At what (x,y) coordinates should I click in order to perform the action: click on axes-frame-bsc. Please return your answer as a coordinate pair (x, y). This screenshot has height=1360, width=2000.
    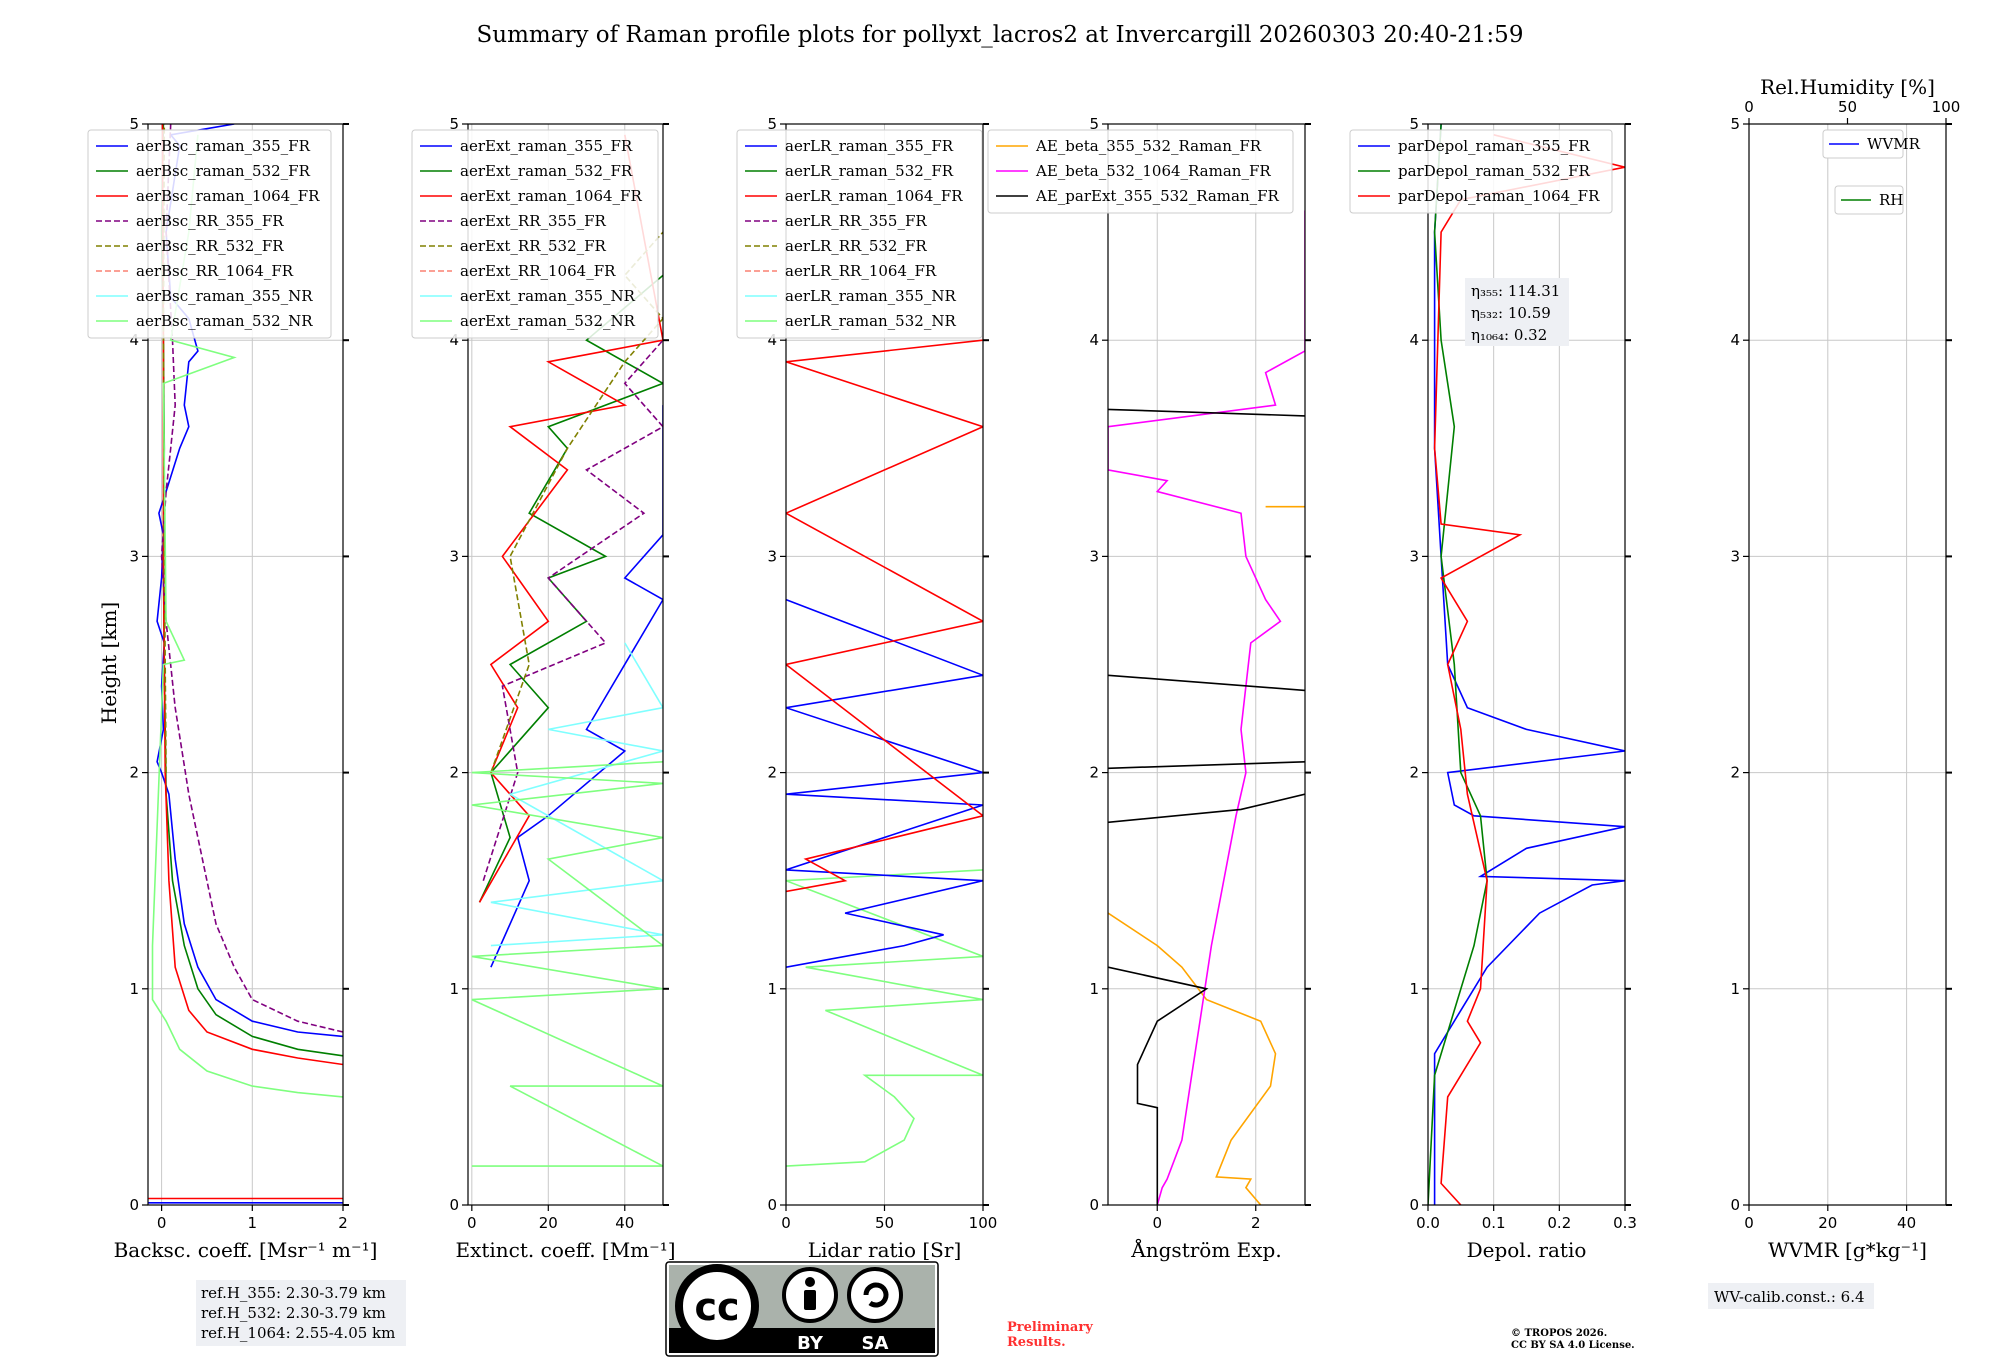
    Looking at the image, I should click on (245, 664).